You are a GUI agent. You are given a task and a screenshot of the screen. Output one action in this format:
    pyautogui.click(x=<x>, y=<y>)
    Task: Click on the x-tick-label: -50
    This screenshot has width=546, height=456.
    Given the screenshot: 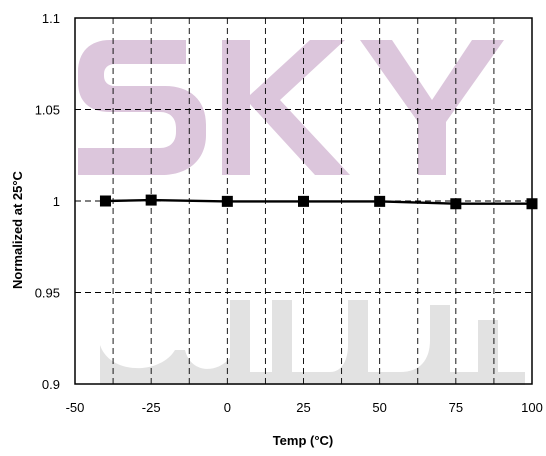 What is the action you would take?
    pyautogui.click(x=75, y=407)
    